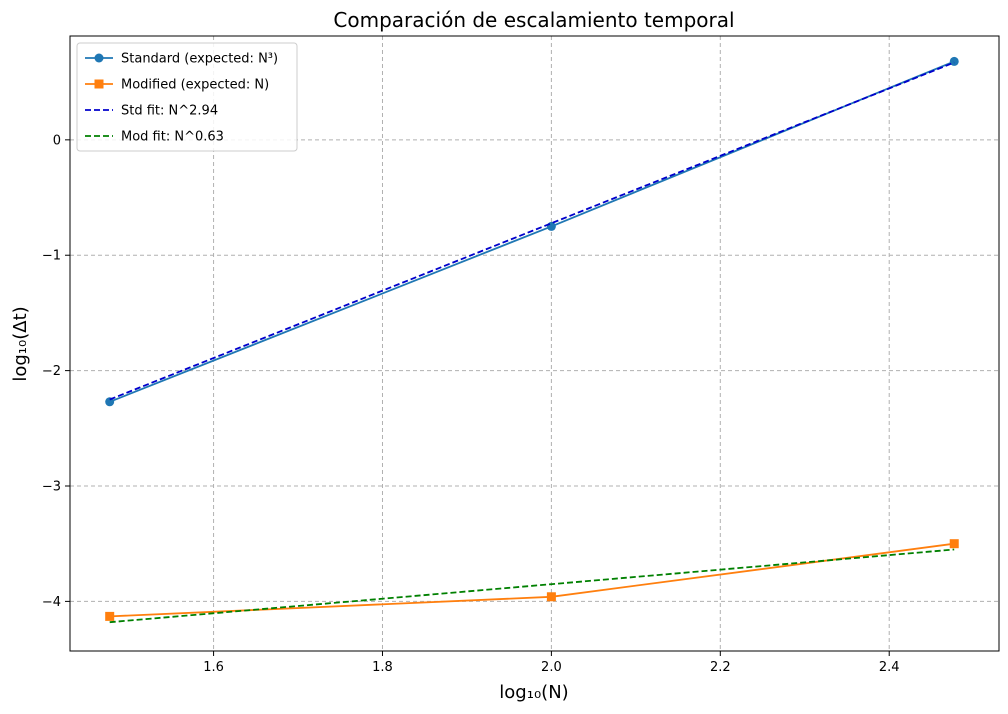 This screenshot has height=714, width=1008. I want to click on legend-label: Mod fit: N^0.63, so click(172, 137).